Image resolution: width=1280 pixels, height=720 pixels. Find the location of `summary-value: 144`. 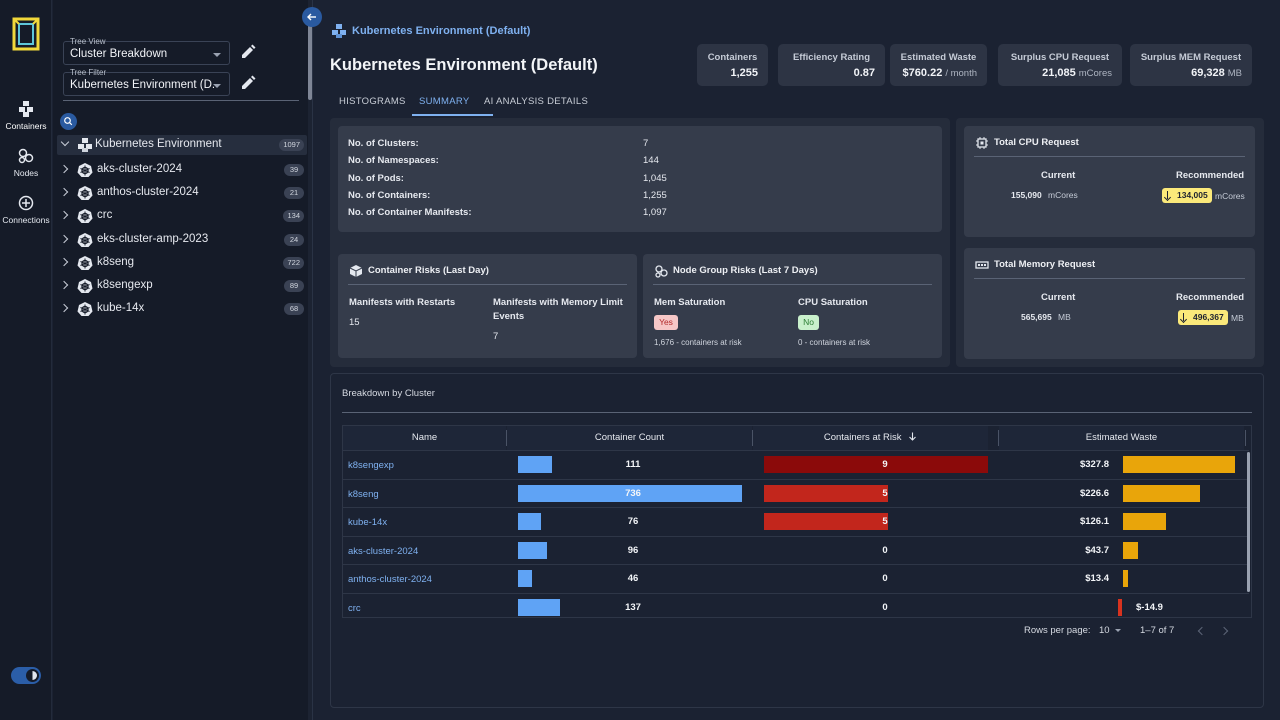

summary-value: 144 is located at coordinates (651, 161).